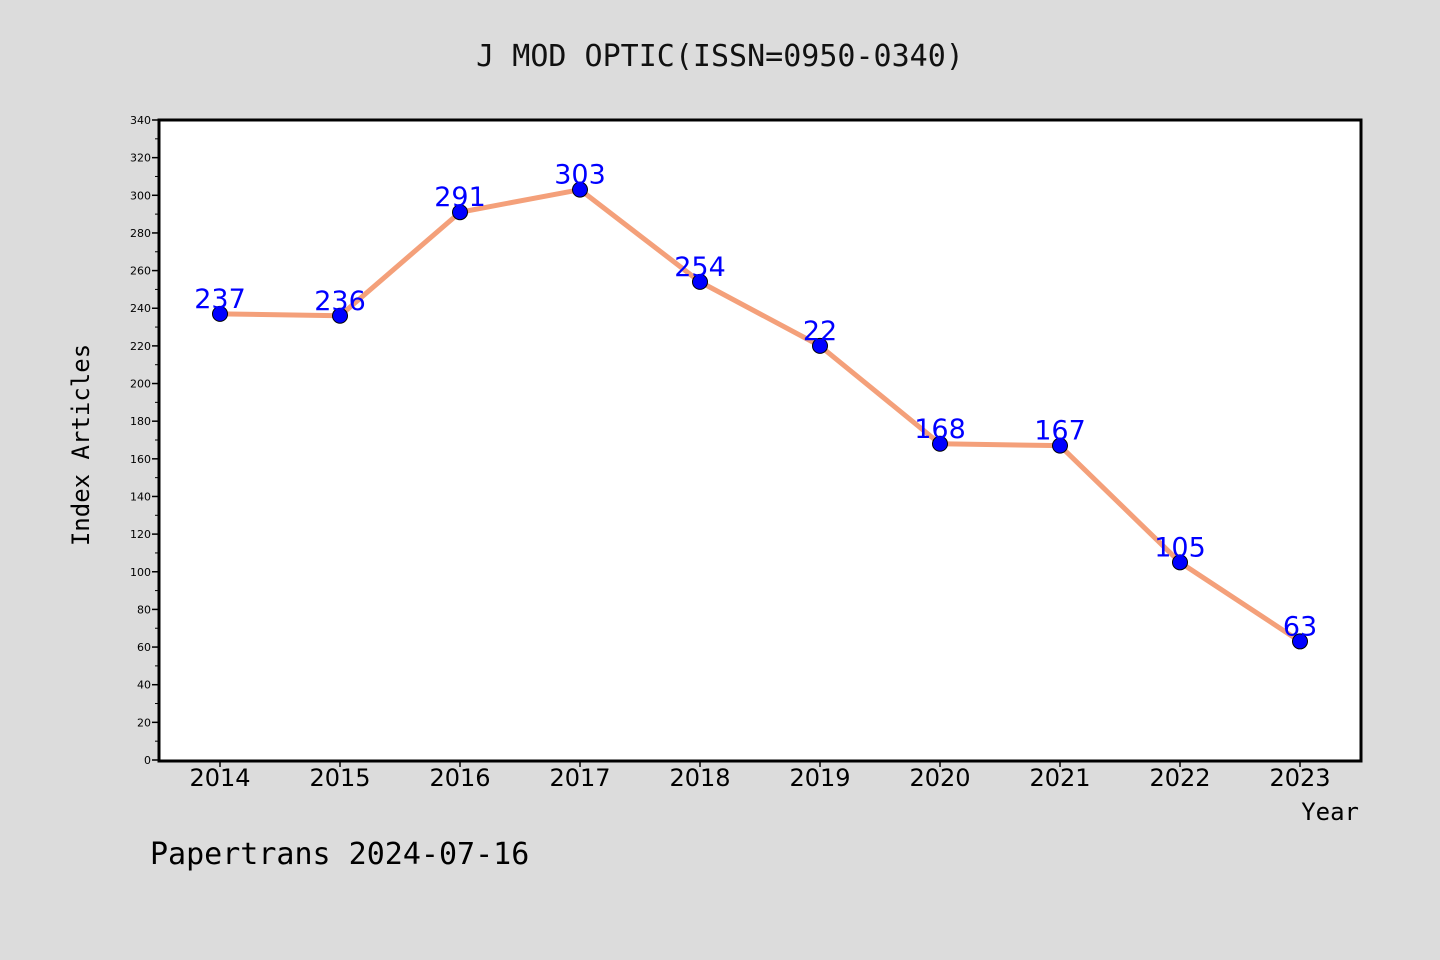 Image resolution: width=1440 pixels, height=960 pixels. What do you see at coordinates (580, 175) in the screenshot?
I see `data-label: 303` at bounding box center [580, 175].